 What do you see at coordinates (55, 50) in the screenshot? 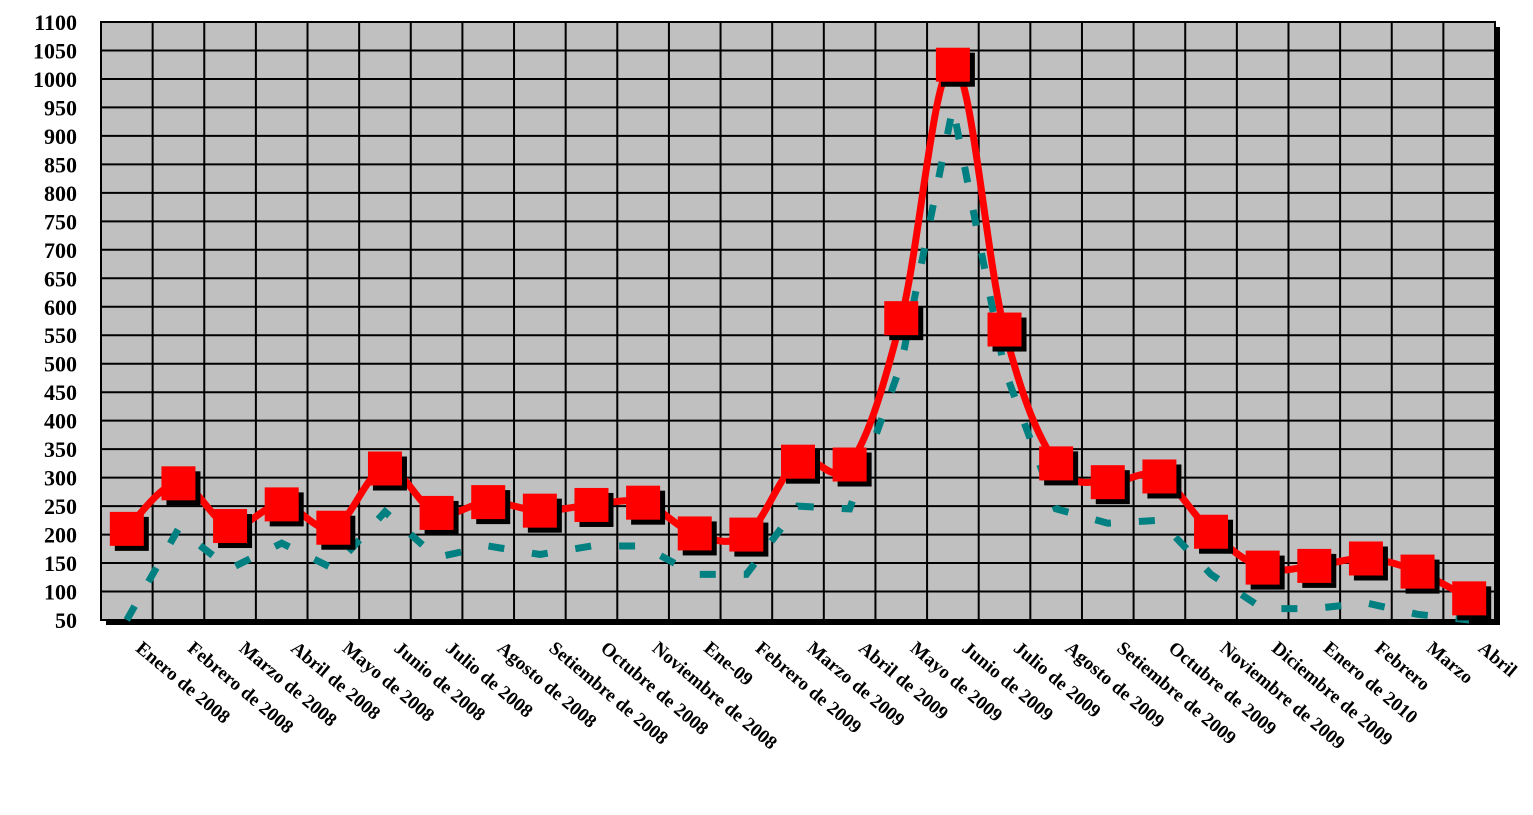
I see `y-tick-label: 1050` at bounding box center [55, 50].